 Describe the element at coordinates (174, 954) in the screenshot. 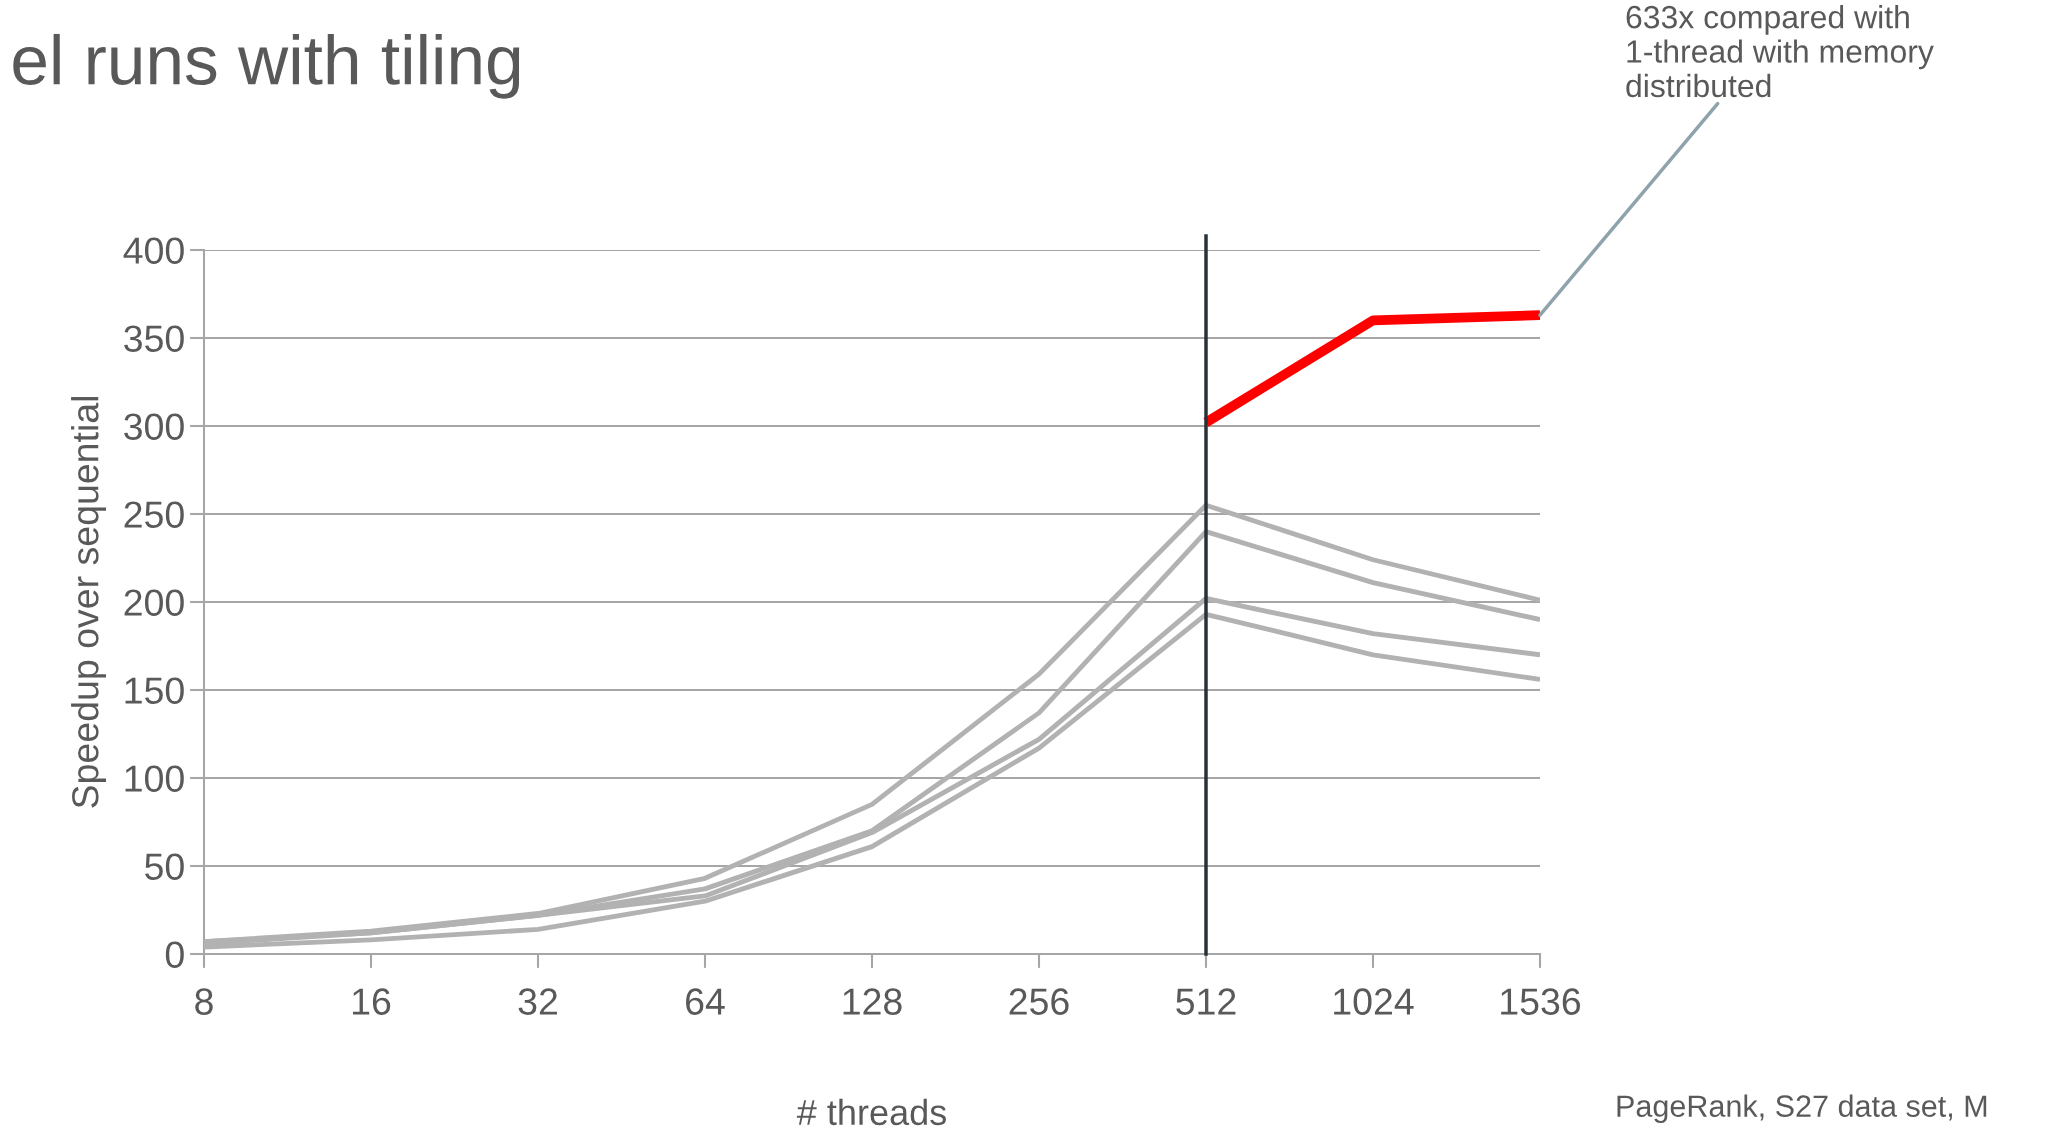

I see `y-tick-label: 0` at that location.